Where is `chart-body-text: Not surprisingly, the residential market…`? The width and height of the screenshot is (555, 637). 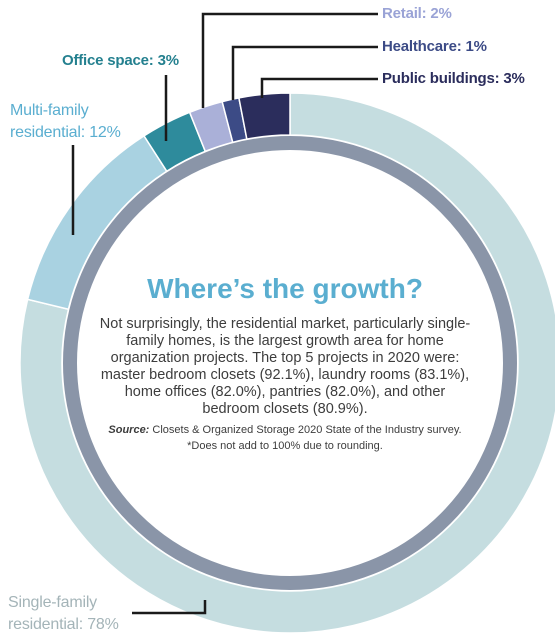
chart-body-text: Not surprisingly, the residential market… is located at coordinates (285, 366).